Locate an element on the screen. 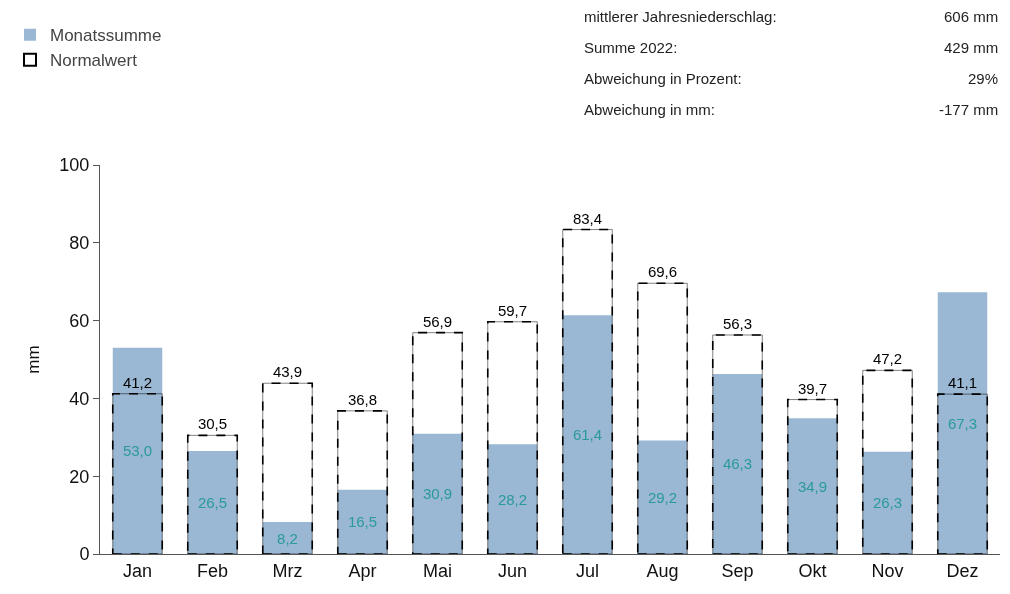  data-label: 26,3 is located at coordinates (887, 503).